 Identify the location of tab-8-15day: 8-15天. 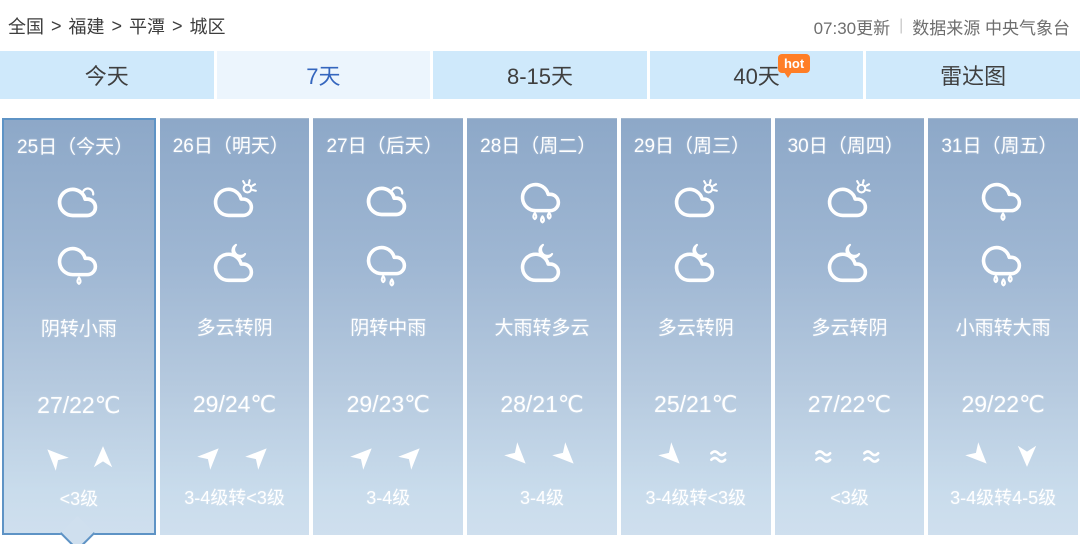
(540, 75).